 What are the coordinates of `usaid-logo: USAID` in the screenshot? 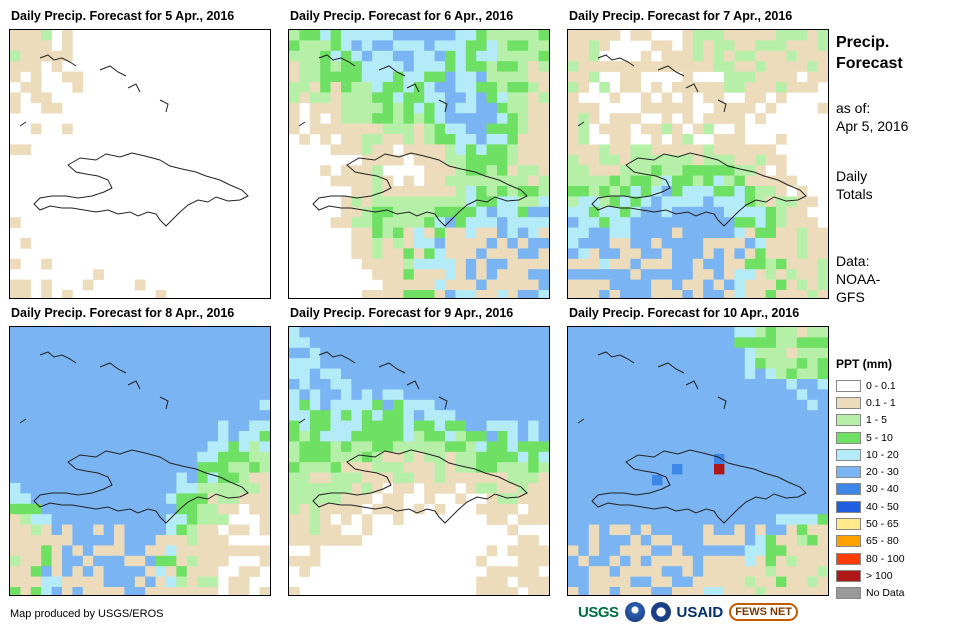 It's located at (700, 612).